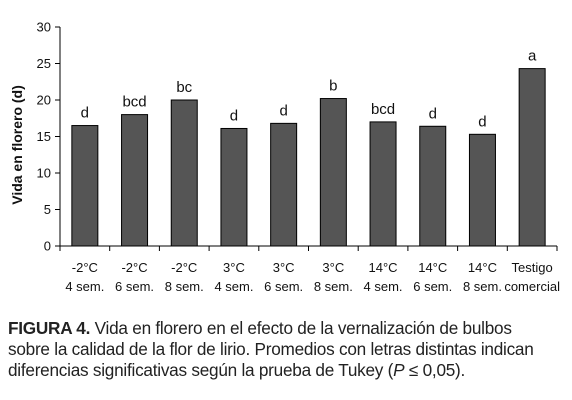 The width and height of the screenshot is (572, 400). Describe the element at coordinates (44, 63) in the screenshot. I see `y-tick-label: 25` at that location.